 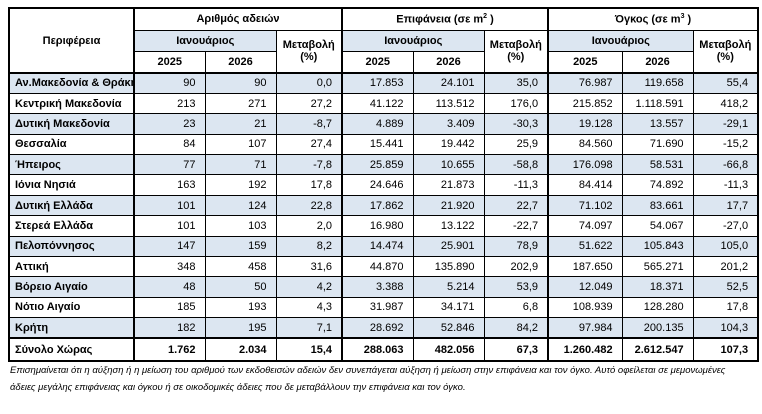 I want to click on value-cell: 41.122, so click(x=377, y=103).